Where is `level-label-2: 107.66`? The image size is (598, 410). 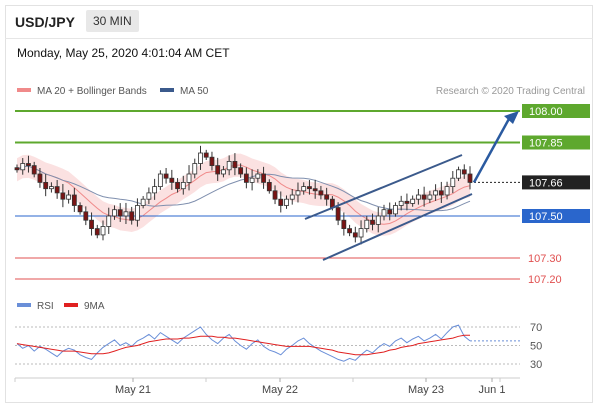
level-label-2: 107.66 is located at coordinates (546, 183).